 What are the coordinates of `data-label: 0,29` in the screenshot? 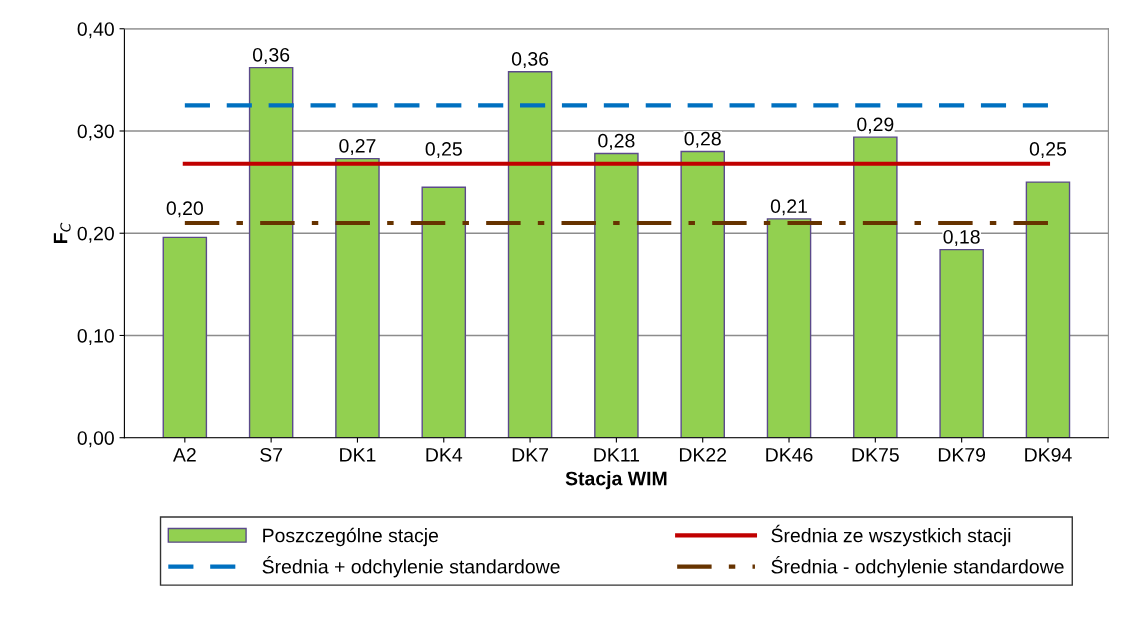 It's located at (875, 125).